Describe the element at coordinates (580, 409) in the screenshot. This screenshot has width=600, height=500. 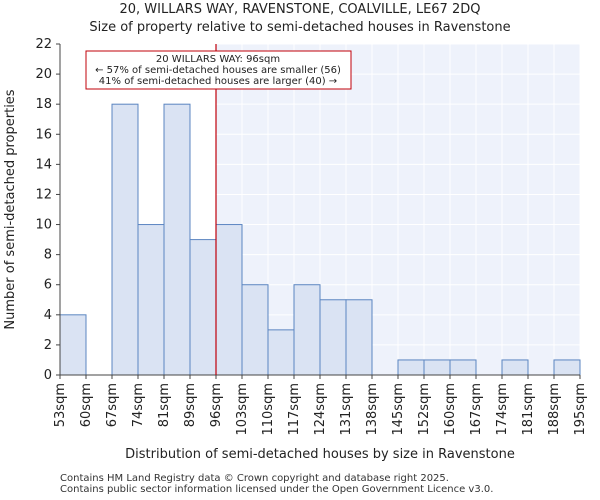
I see `x-tick-label: 195sqm` at that location.